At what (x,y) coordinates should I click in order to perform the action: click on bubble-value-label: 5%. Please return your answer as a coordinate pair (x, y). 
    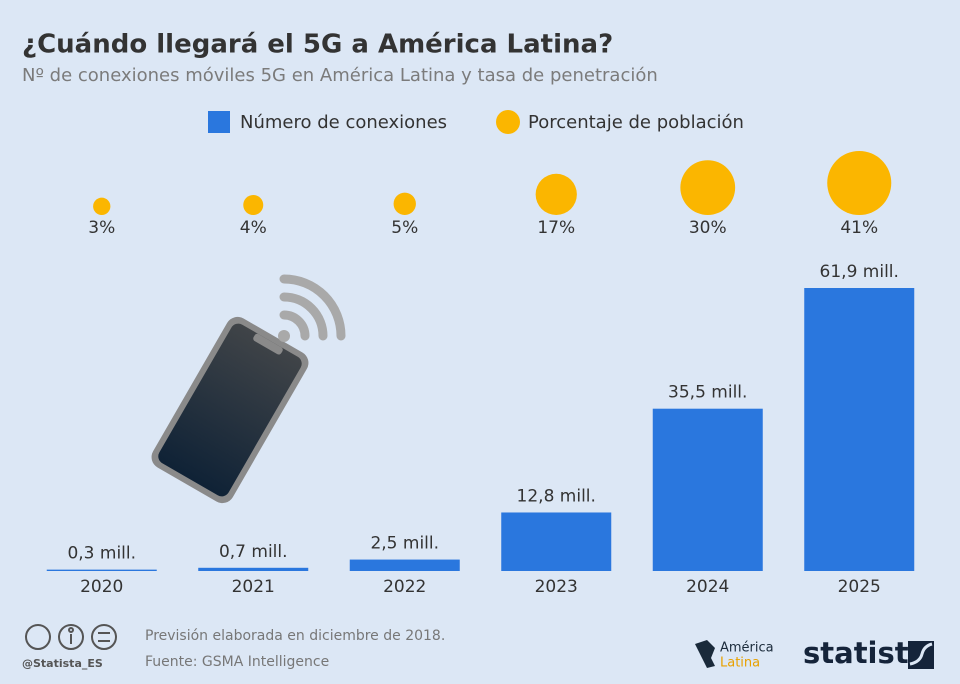
    Looking at the image, I should click on (404, 228).